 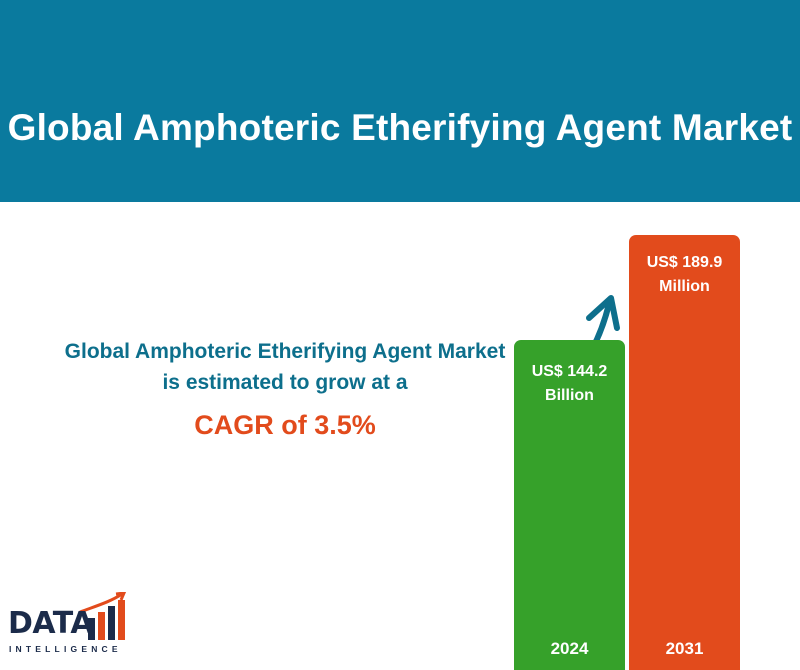 I want to click on bar-year-label: 2024, so click(x=569, y=648).